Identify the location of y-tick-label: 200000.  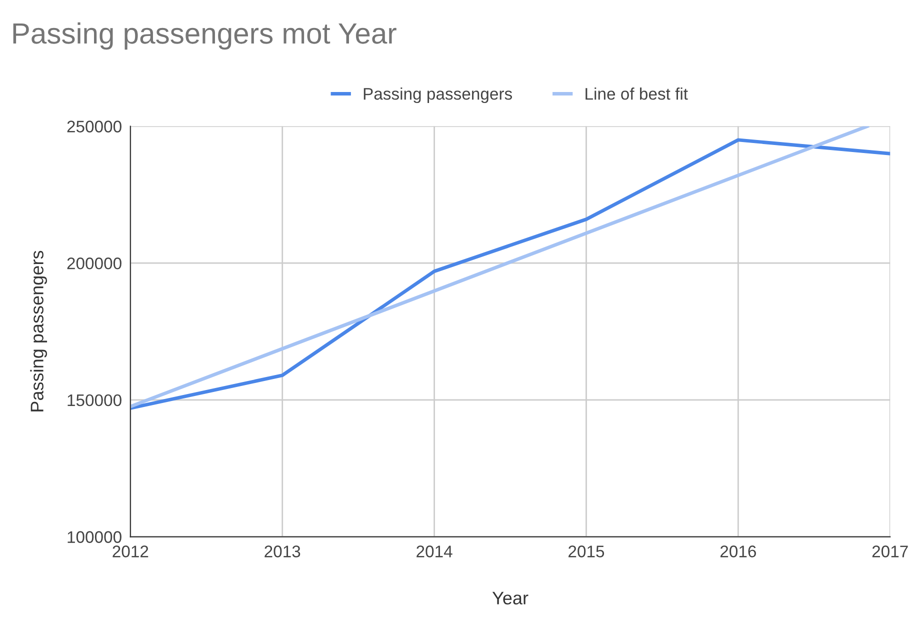
(94, 264).